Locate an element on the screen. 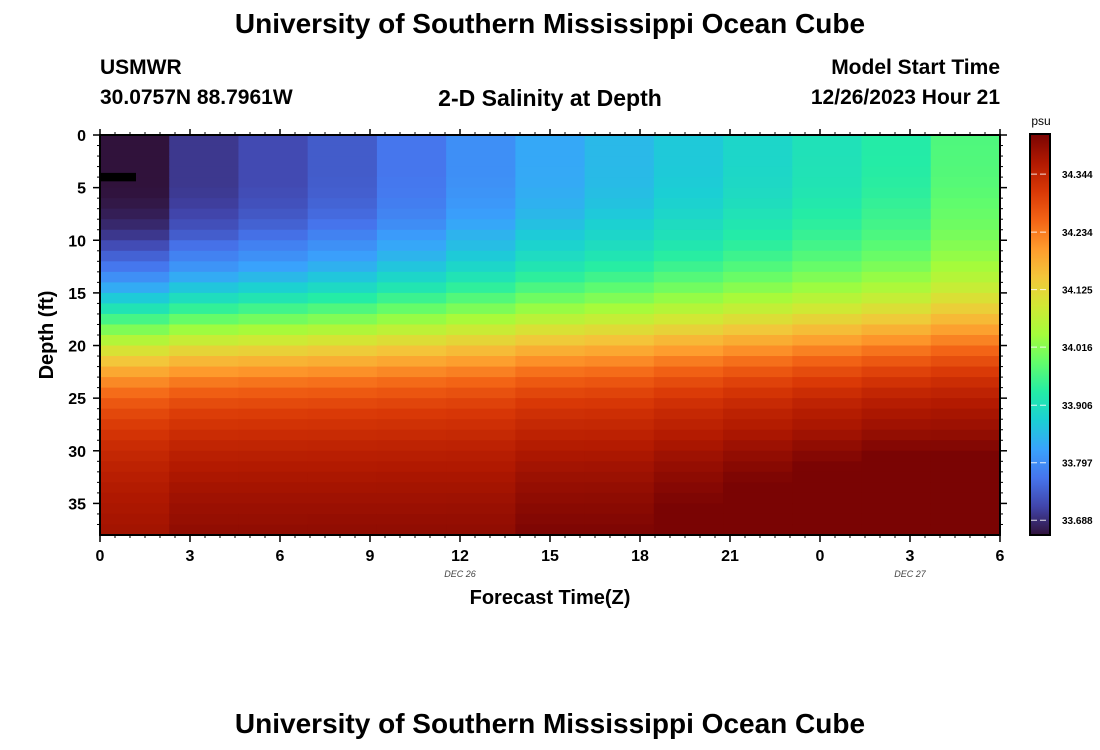 This screenshot has height=750, width=1100. y-tick-label: 5 is located at coordinates (81, 189).